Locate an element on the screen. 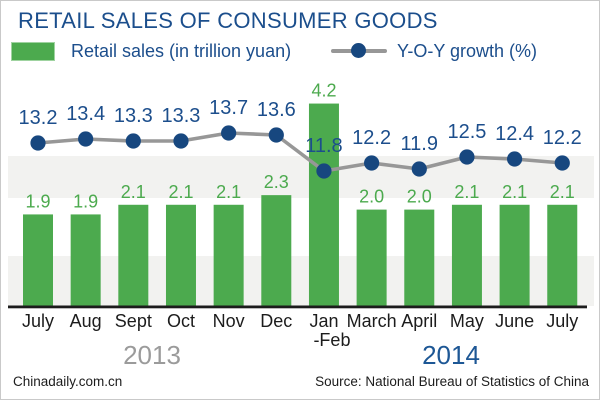 This screenshot has width=600, height=400. bar-value-label-3: 2.1 is located at coordinates (180, 192).